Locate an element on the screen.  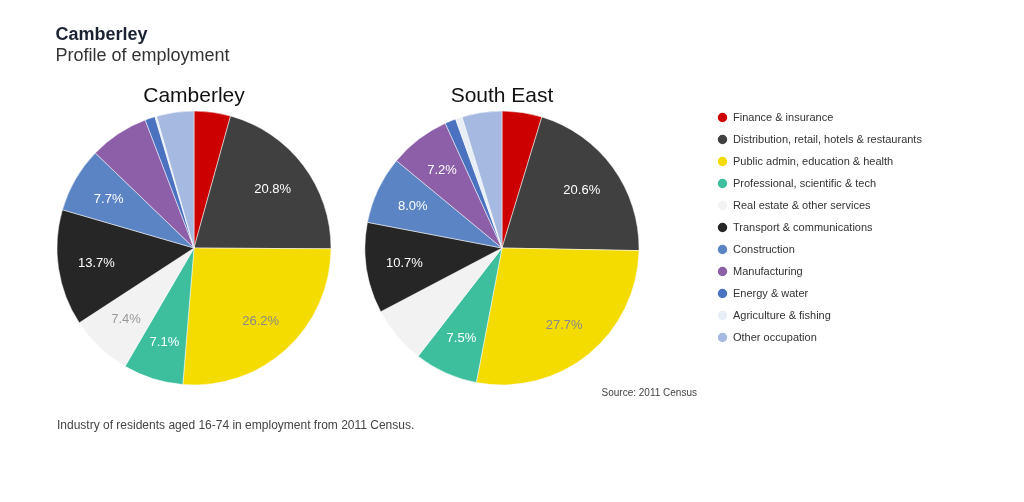
text: Industry of residents aged 16-74 in employment from 2011 Census. is located at coordinates (236, 425).